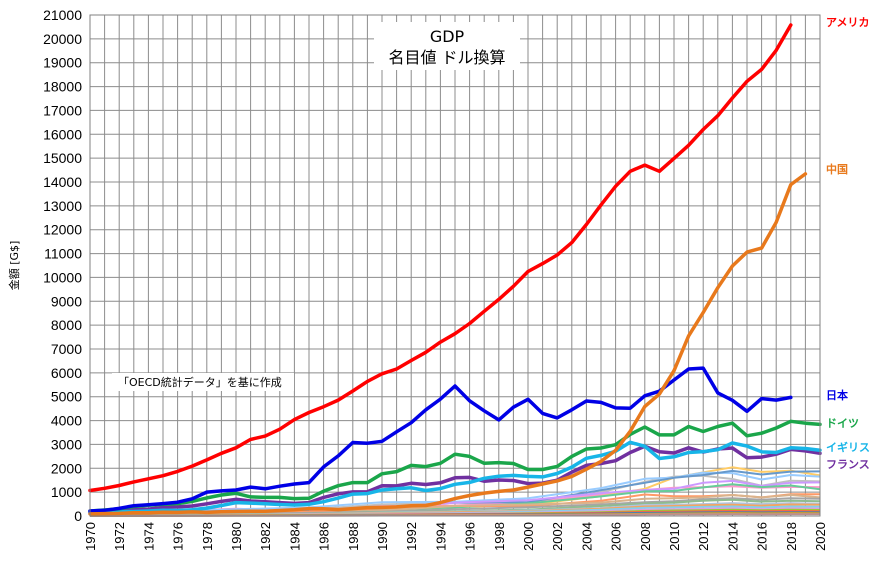 The image size is (886, 579). Describe the element at coordinates (178, 536) in the screenshot. I see `x-tick-label: 1976` at that location.